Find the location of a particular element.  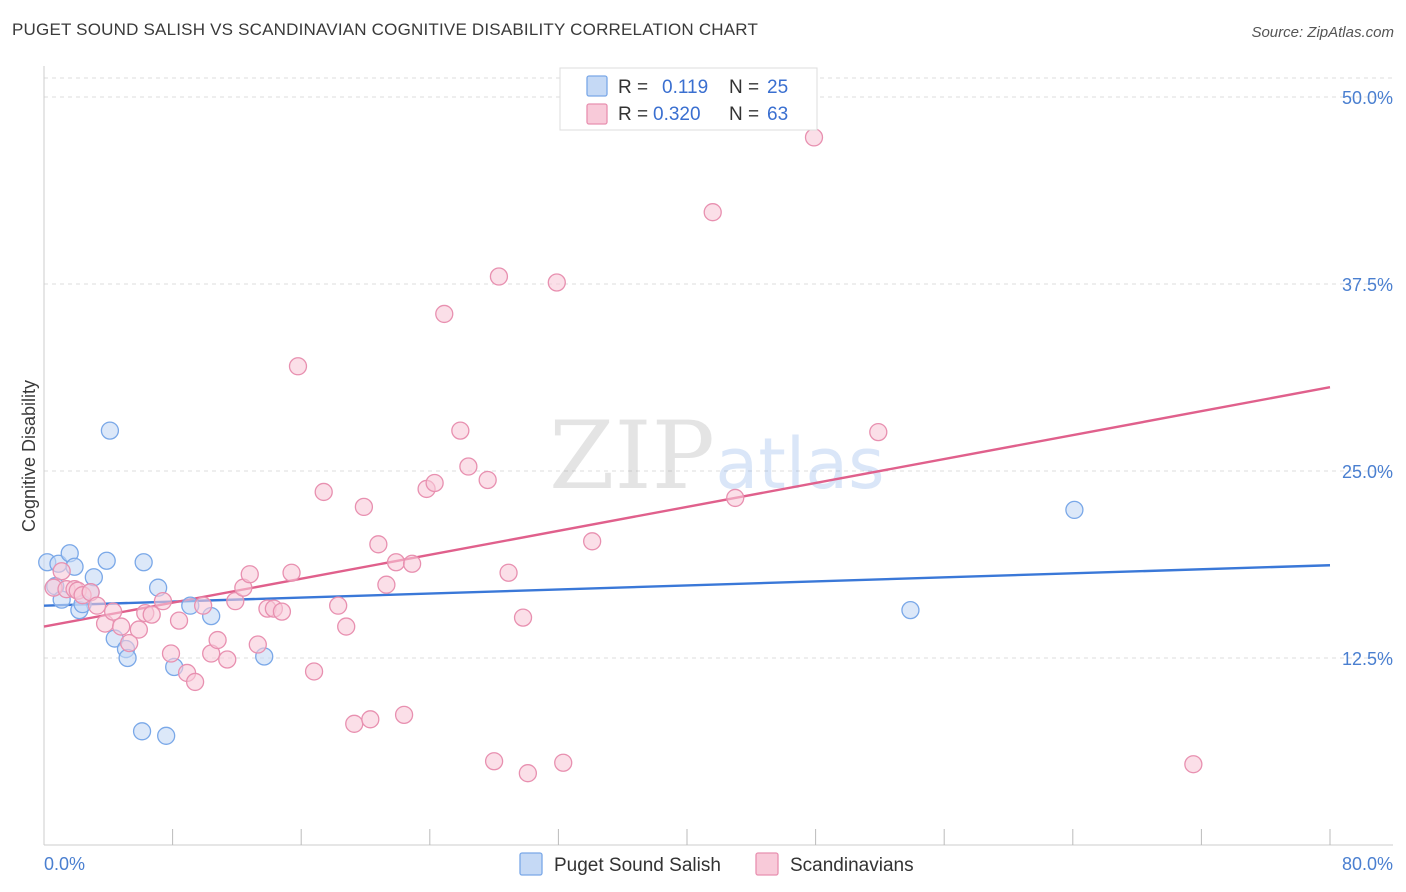

legend-r-label-scandinavians: R = is located at coordinates (633, 114).